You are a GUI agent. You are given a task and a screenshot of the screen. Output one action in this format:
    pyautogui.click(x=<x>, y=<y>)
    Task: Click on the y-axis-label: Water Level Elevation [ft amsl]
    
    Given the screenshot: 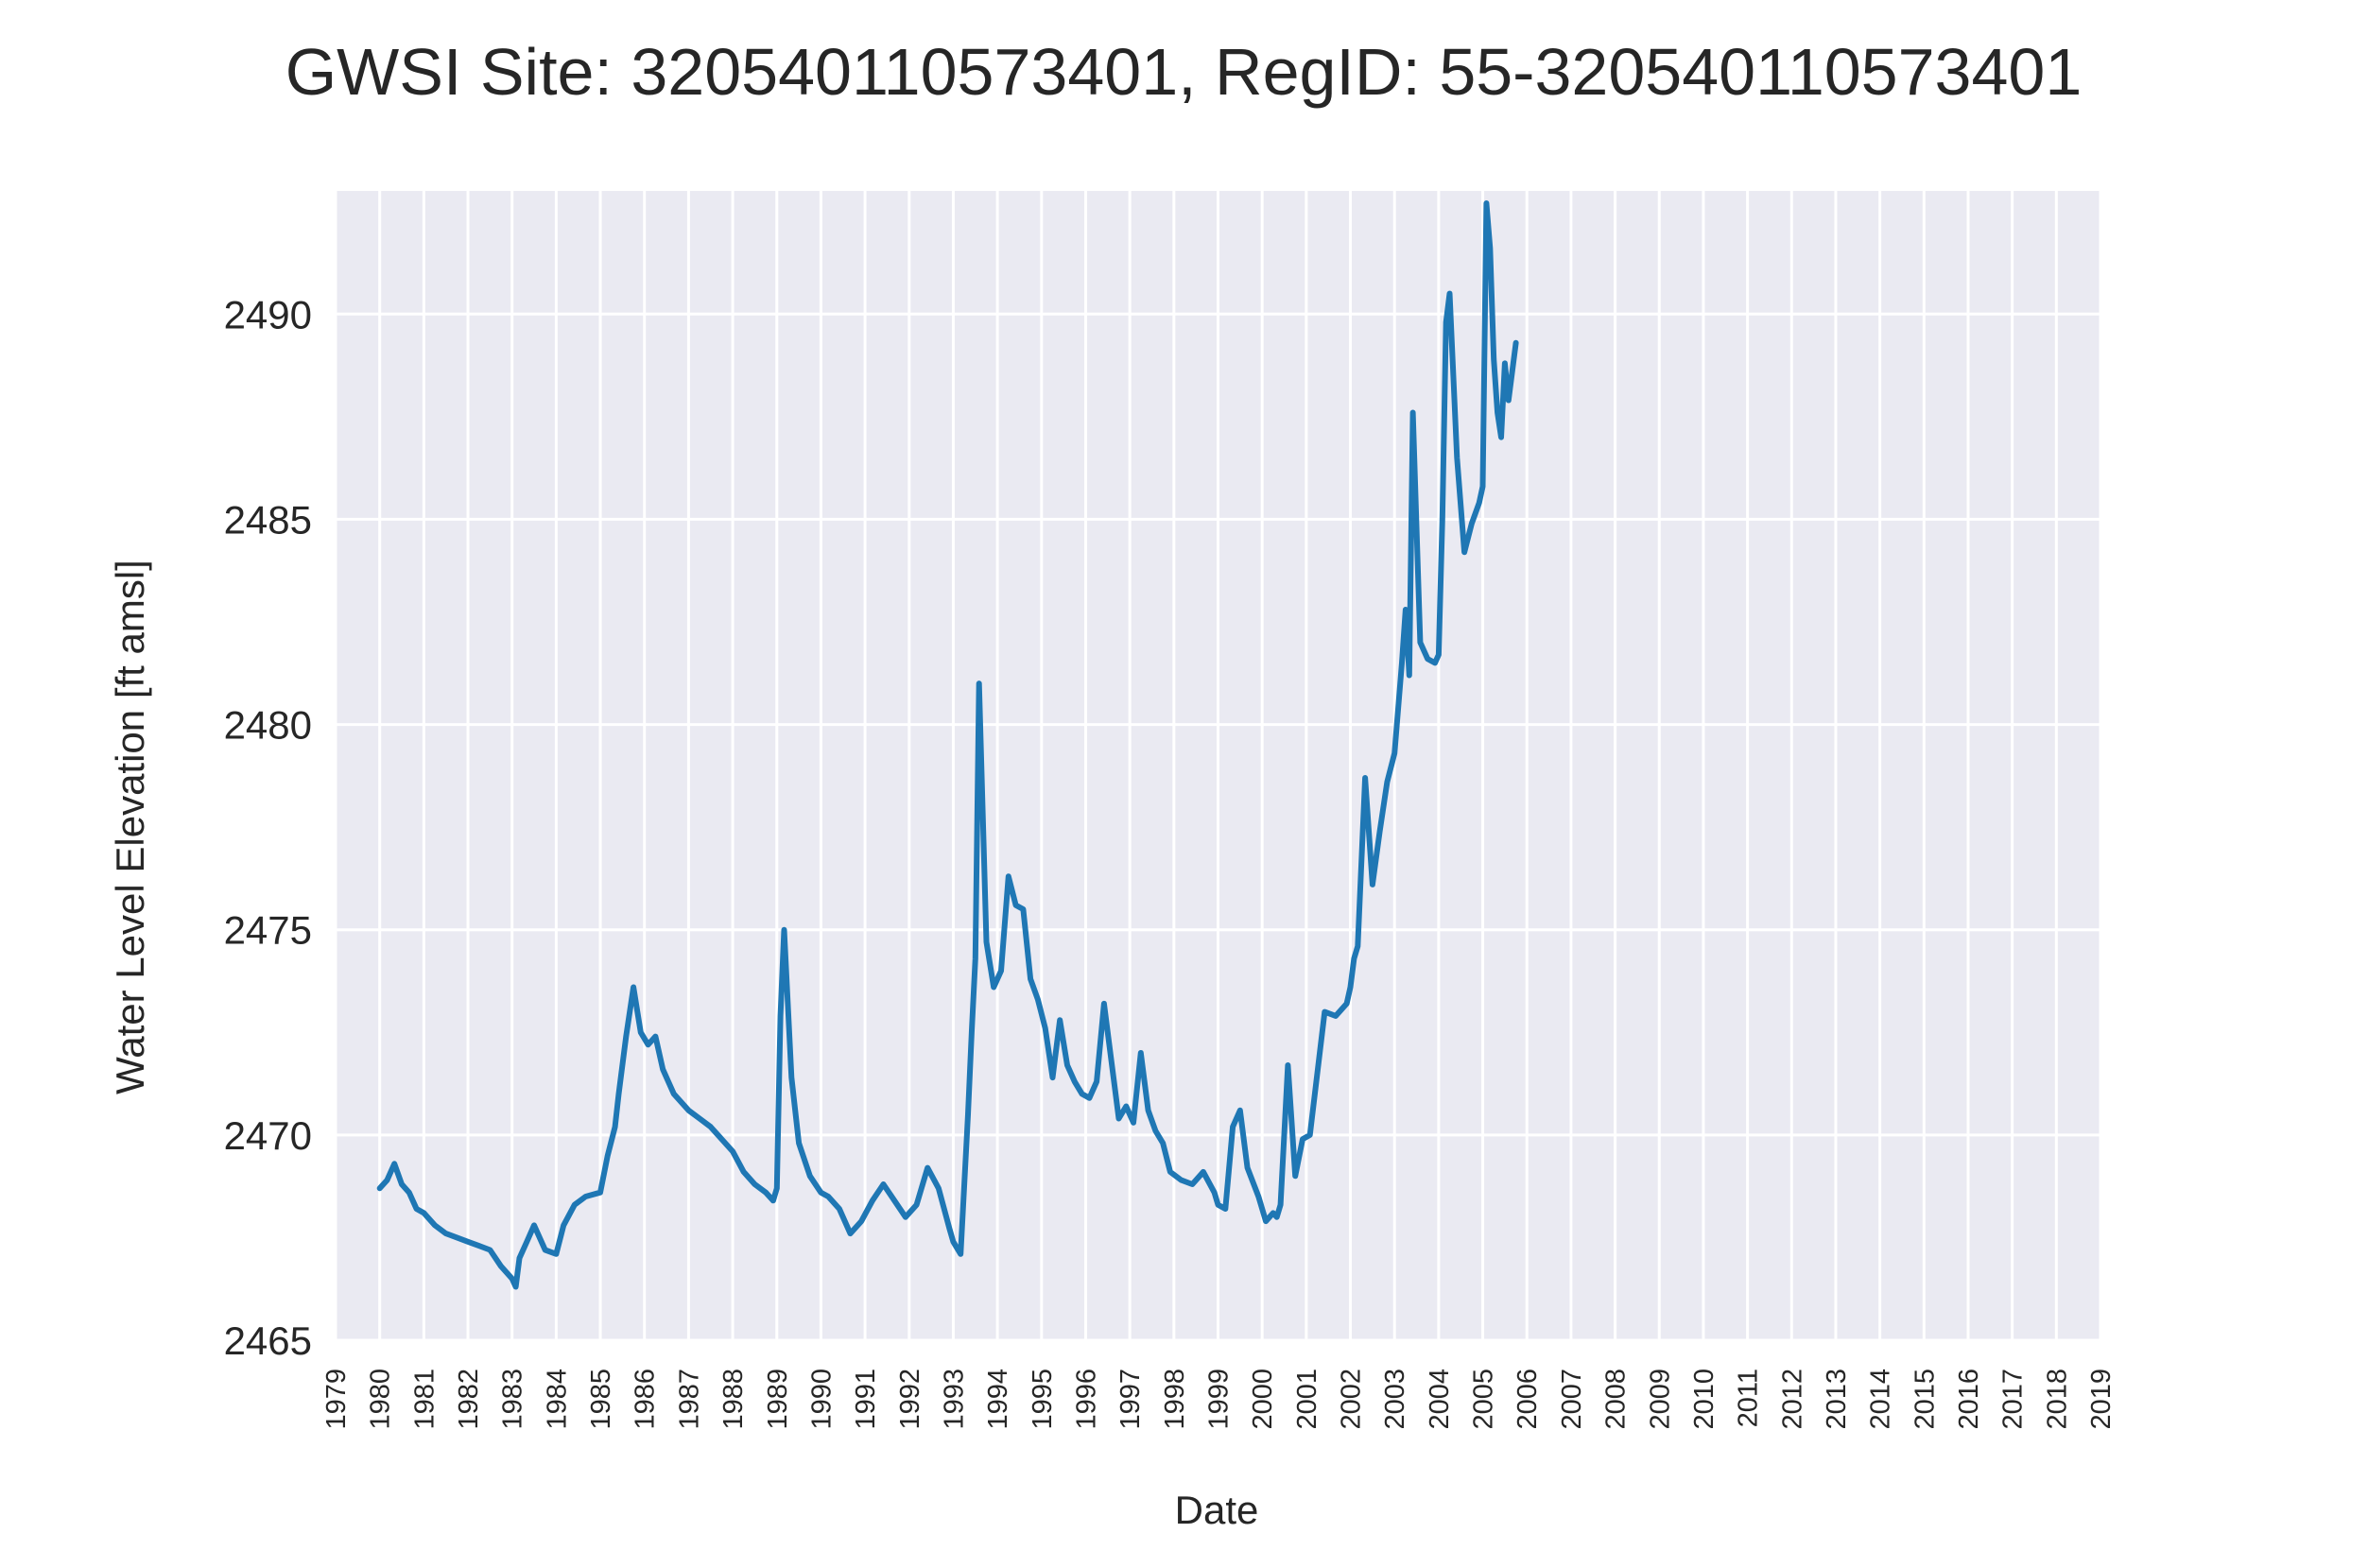 What is the action you would take?
    pyautogui.click(x=130, y=827)
    